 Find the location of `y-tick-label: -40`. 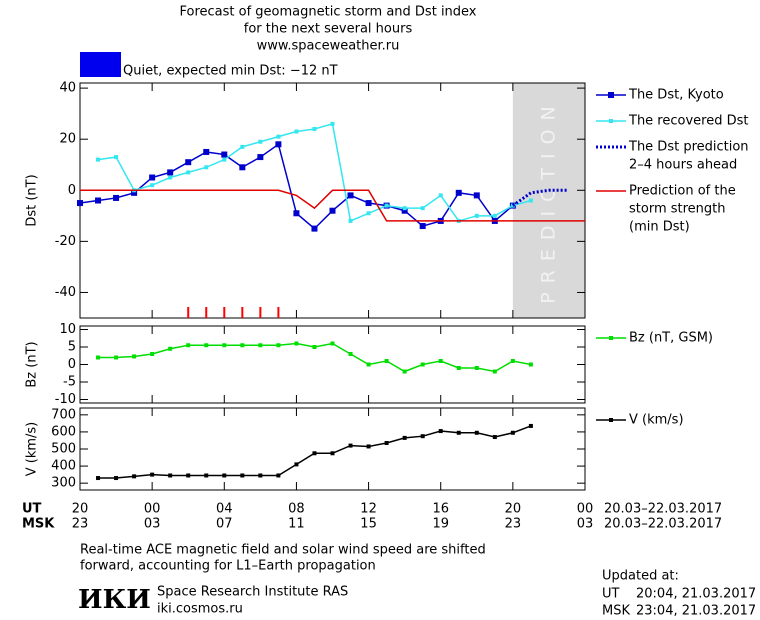

y-tick-label: -40 is located at coordinates (65, 292).